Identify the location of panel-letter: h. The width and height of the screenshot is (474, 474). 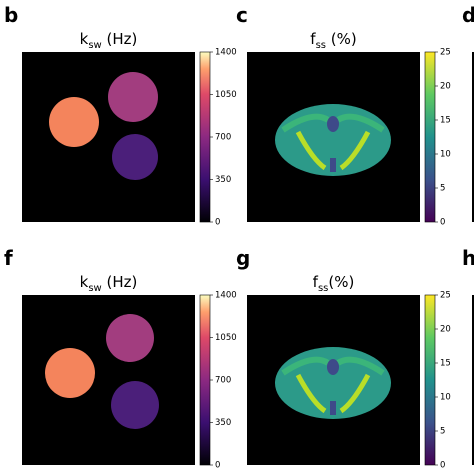
(468, 258).